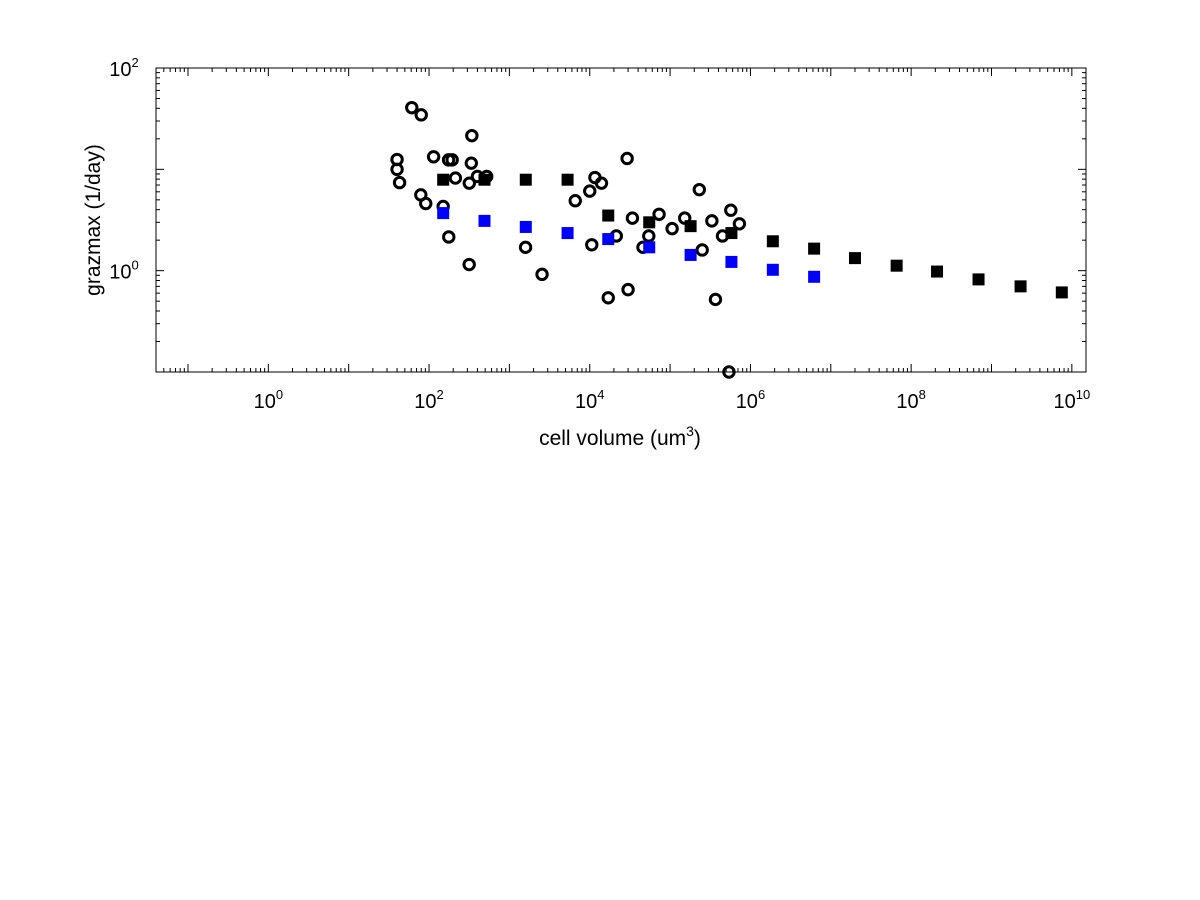 This screenshot has height=900, width=1200. I want to click on x-tick-label: 10⁰, so click(268, 400).